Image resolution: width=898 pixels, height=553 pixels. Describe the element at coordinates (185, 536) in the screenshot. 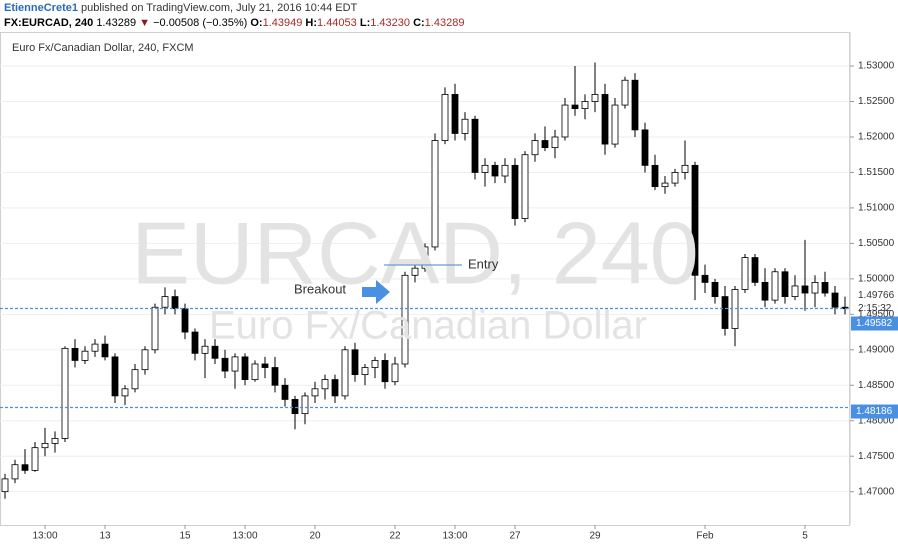

I see `x-tick-label: 15` at that location.